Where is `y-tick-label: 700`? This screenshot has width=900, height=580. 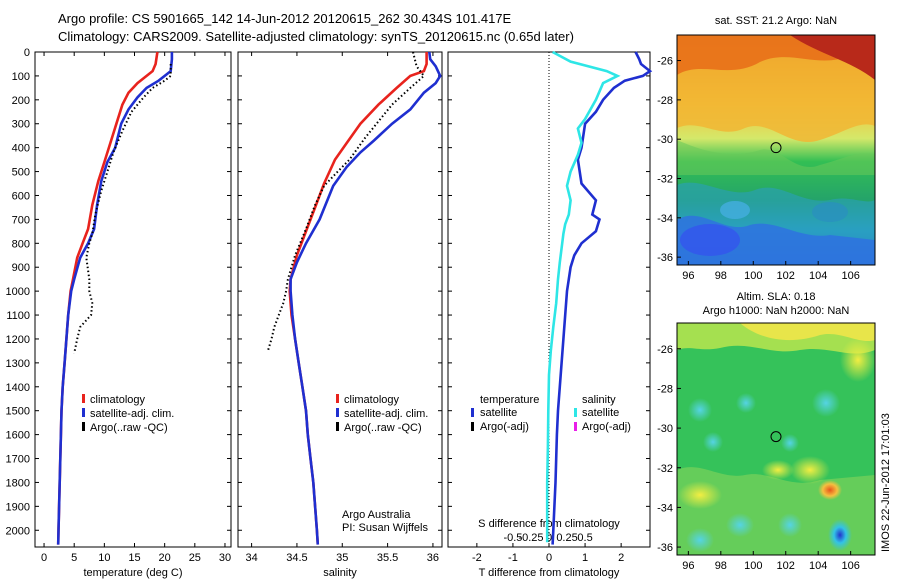 y-tick-label: 700 is located at coordinates (21, 220).